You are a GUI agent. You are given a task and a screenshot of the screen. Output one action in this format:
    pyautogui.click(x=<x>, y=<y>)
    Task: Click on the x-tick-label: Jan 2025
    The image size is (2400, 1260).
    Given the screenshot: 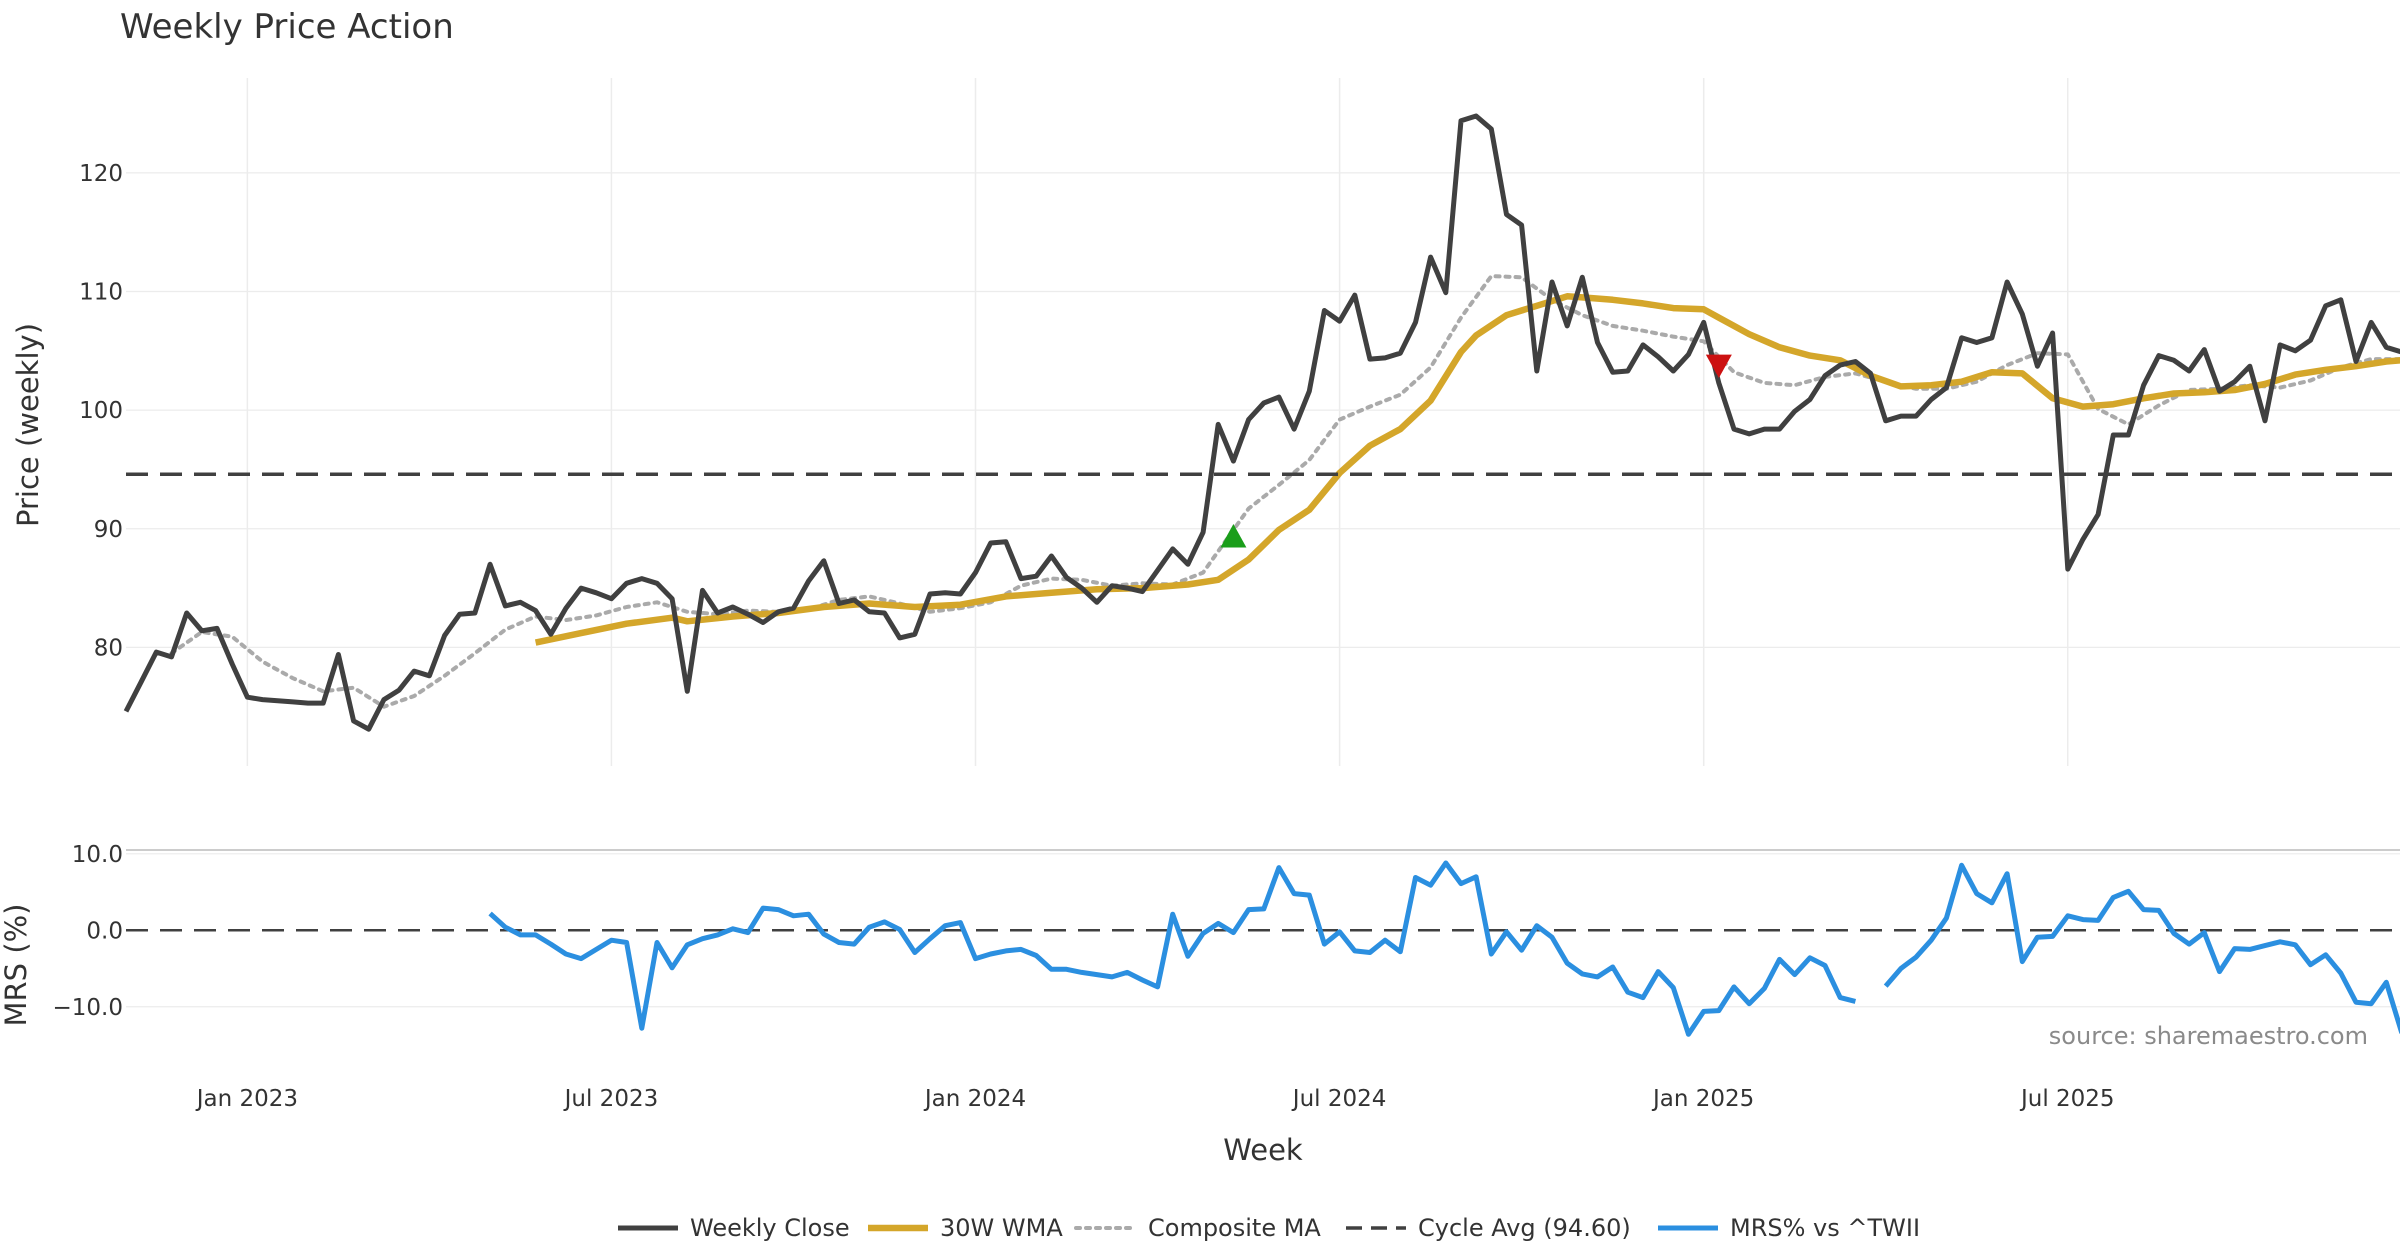 What is the action you would take?
    pyautogui.click(x=1702, y=1099)
    